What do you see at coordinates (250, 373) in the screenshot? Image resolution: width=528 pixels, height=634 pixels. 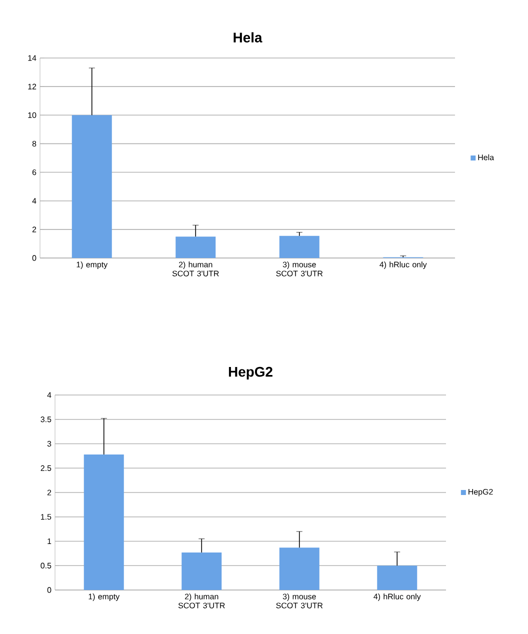 I see `chart-title: HepG2` at bounding box center [250, 373].